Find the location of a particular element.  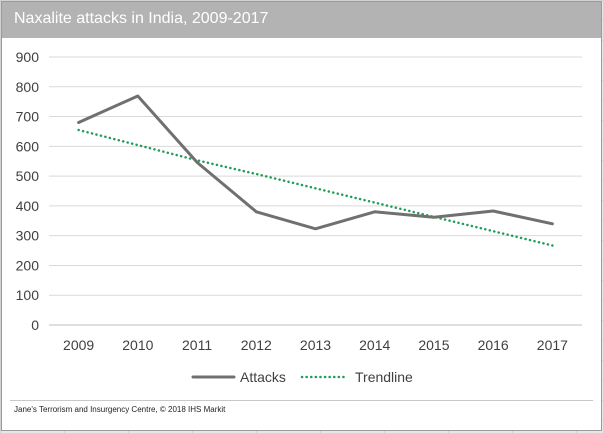

y-tick-label-700: 700 is located at coordinates (28, 117).